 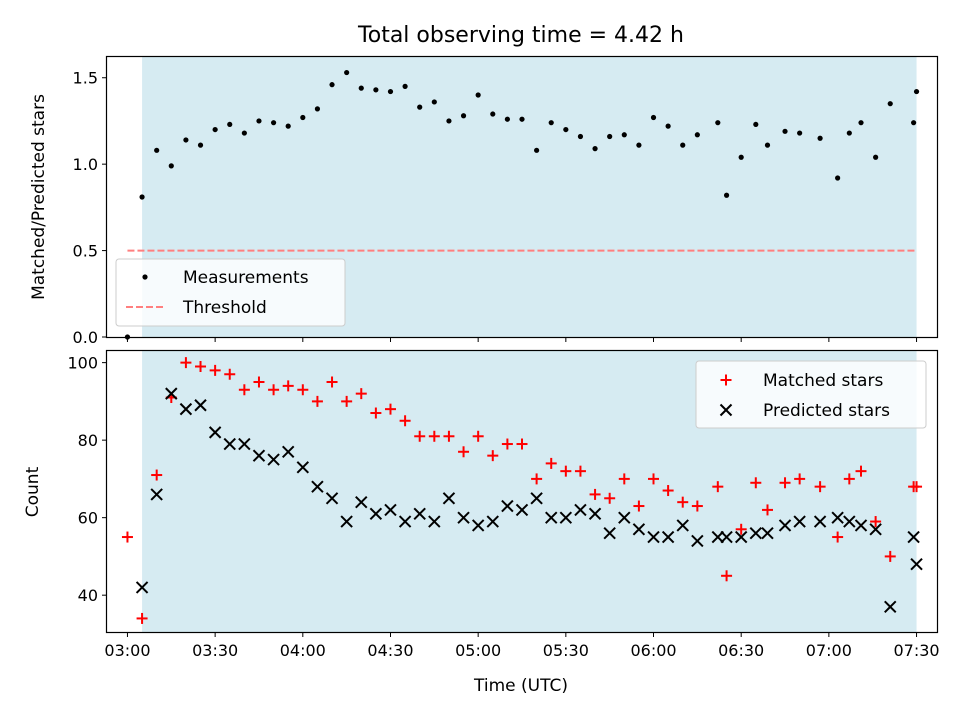 What do you see at coordinates (478, 650) in the screenshot?
I see `x-tick-label: 05:00` at bounding box center [478, 650].